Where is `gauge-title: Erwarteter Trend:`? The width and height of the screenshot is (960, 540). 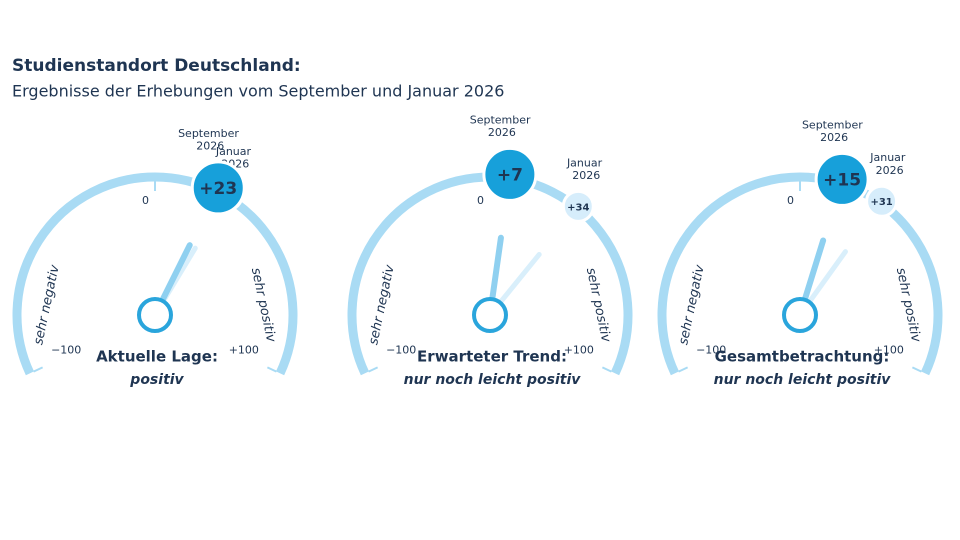 gauge-title: Erwarteter Trend: is located at coordinates (492, 357).